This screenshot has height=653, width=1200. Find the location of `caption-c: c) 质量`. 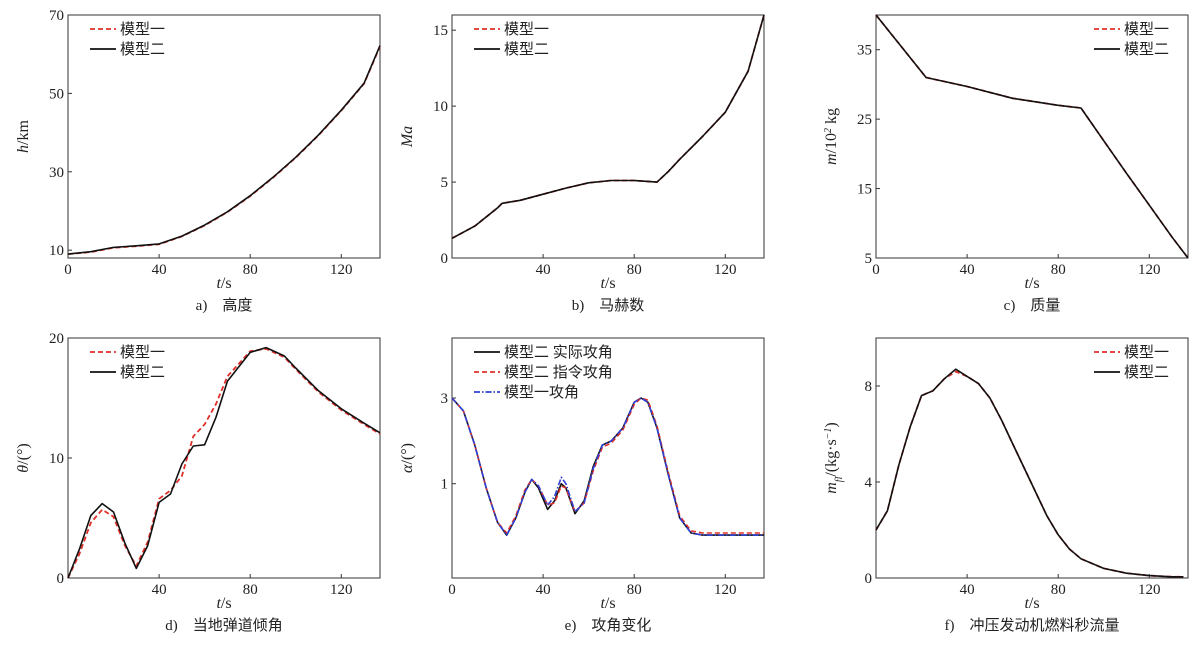

caption-c: c) 质量 is located at coordinates (1032, 305).